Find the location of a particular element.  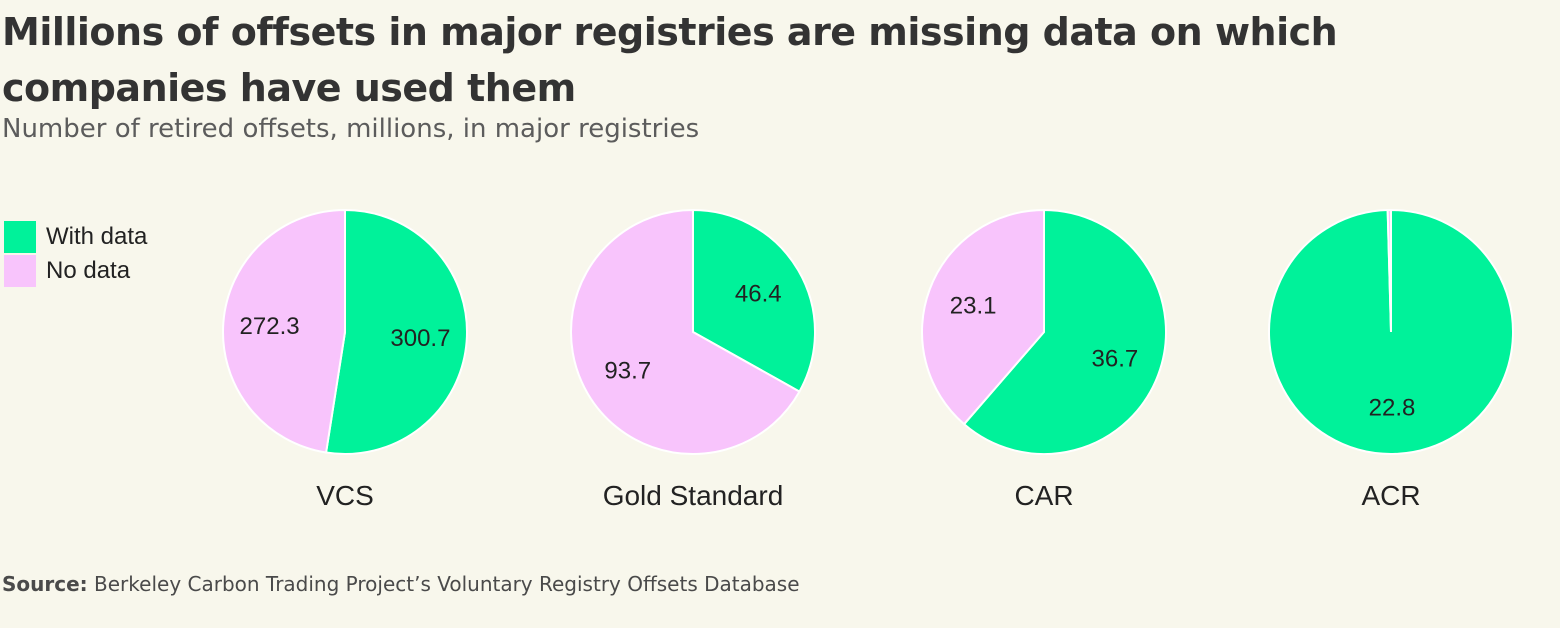

pie-label-acr: ACR is located at coordinates (1390, 495).